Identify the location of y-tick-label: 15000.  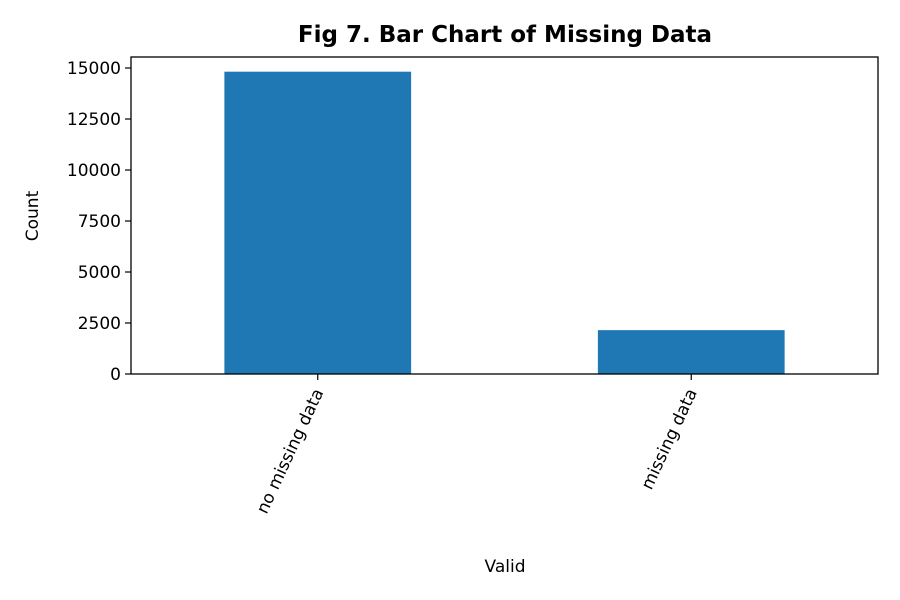
(94, 69).